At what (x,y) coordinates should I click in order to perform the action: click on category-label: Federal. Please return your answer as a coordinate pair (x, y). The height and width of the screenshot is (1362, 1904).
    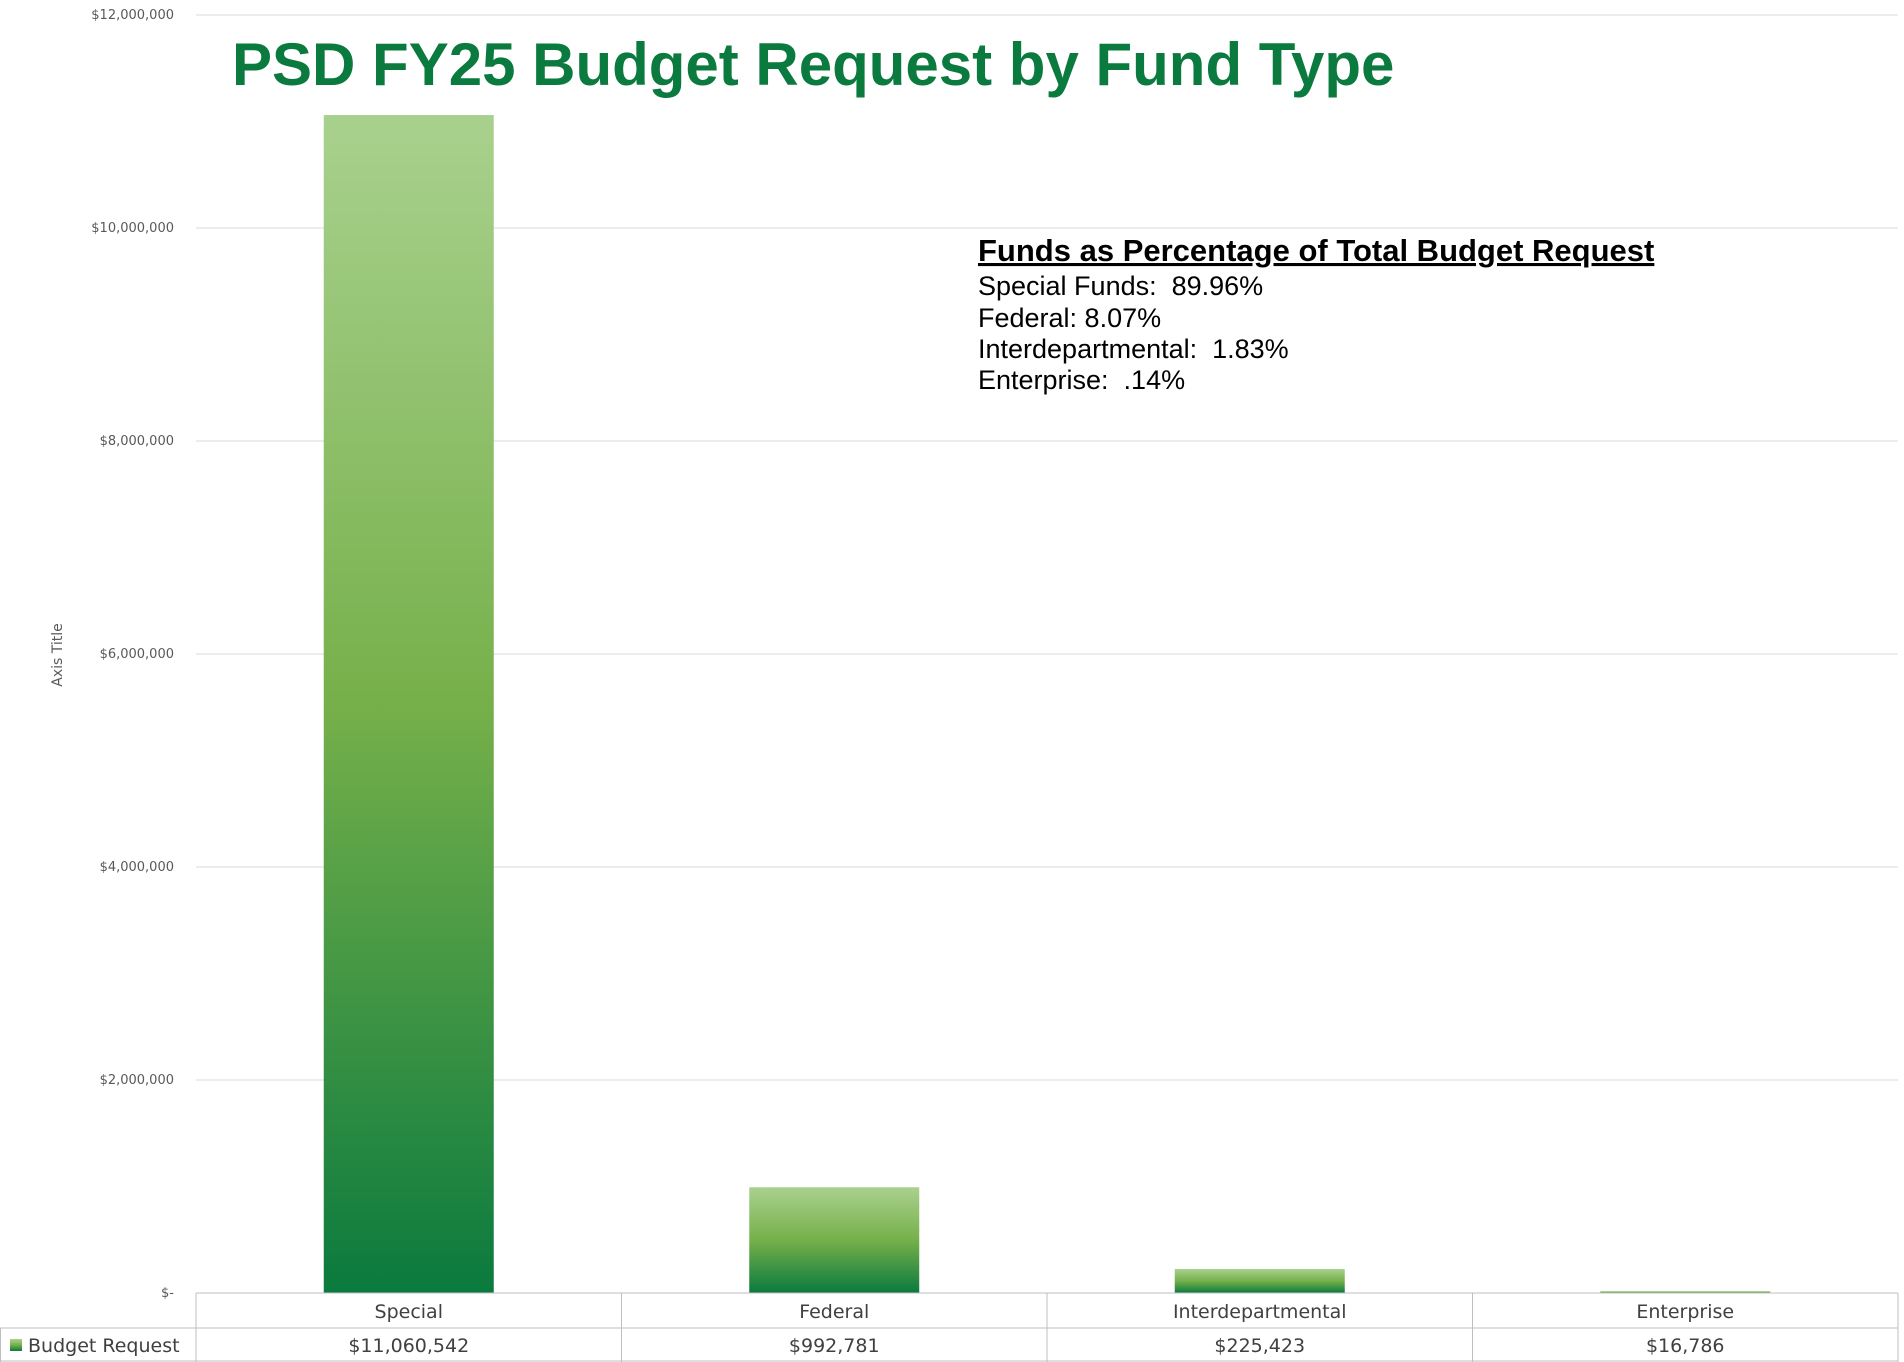
    Looking at the image, I should click on (834, 1312).